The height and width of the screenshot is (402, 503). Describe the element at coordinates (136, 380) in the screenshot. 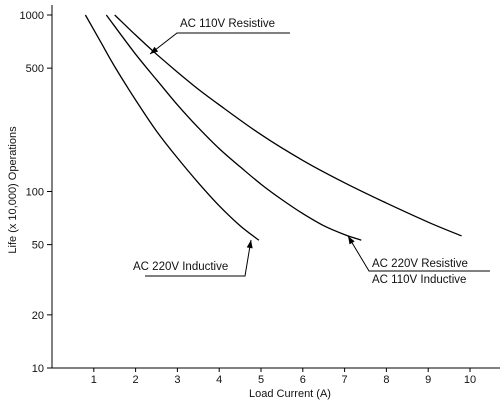

I see `x-tick-label: 2` at that location.